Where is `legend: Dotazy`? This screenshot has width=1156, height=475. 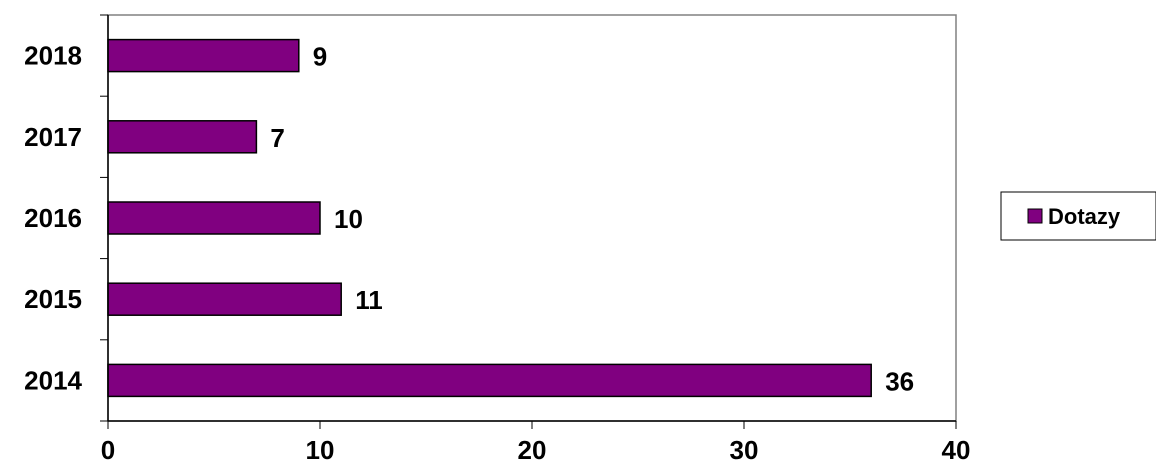 legend: Dotazy is located at coordinates (1078, 216).